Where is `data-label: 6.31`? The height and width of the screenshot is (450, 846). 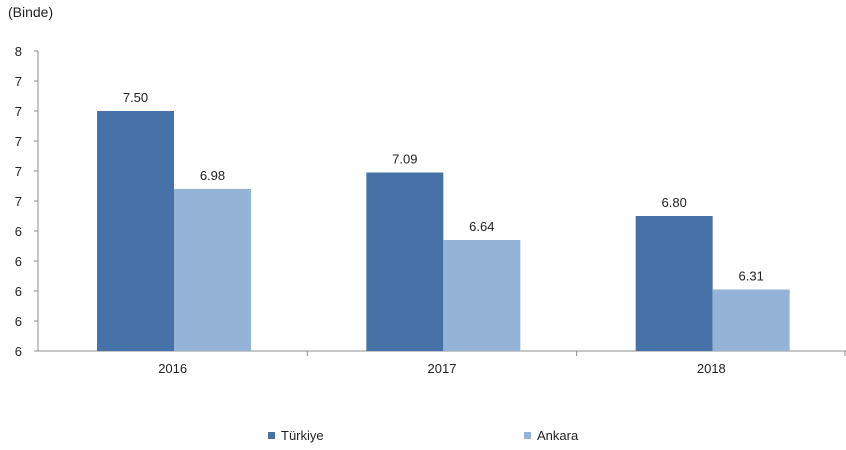
data-label: 6.31 is located at coordinates (751, 276).